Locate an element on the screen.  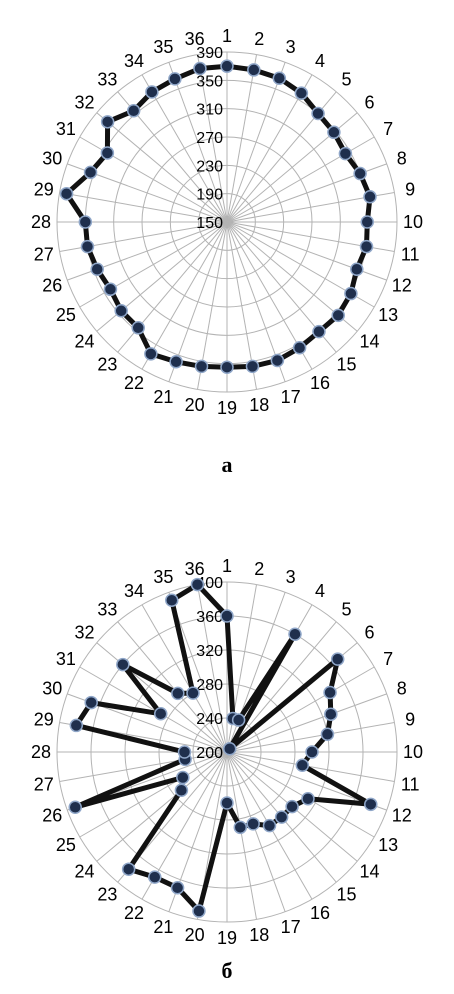
radar-tick-label: 150 is located at coordinates (209, 223).